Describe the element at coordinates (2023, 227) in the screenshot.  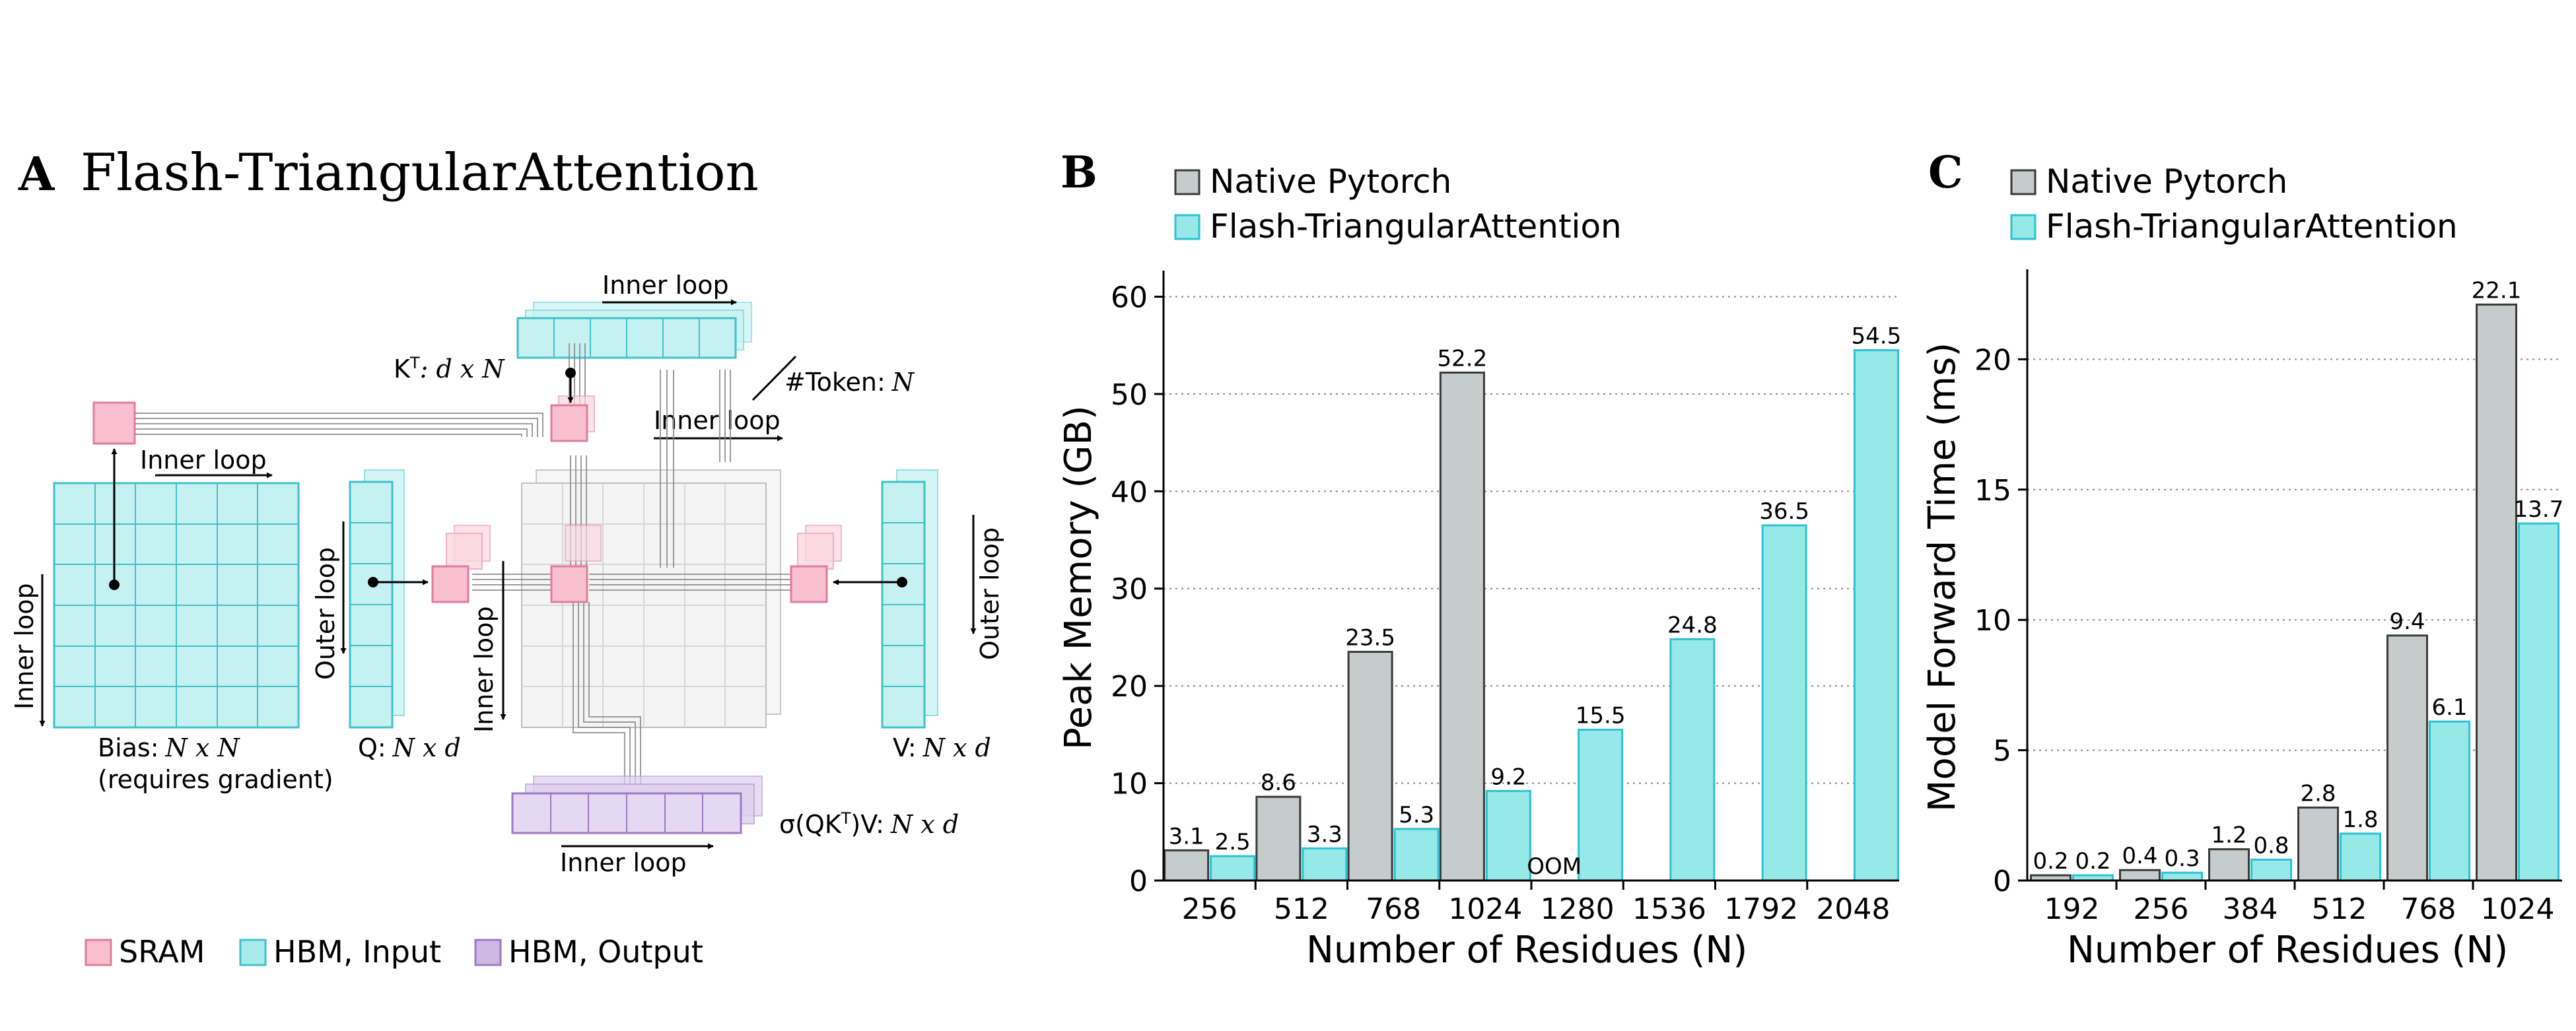
I see `legend-c-flash-swatch` at that location.